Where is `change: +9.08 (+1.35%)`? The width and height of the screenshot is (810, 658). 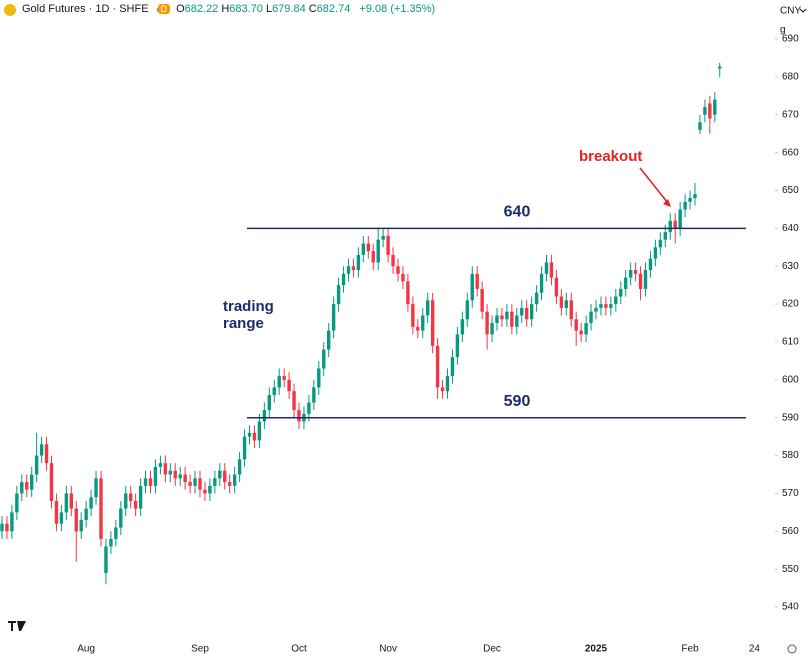
change: +9.08 (+1.35%) is located at coordinates (397, 9).